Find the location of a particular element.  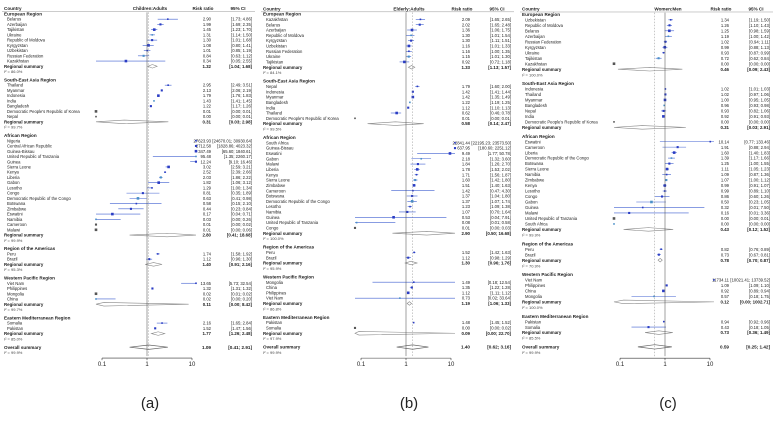

country-label: Kyrgyzstan is located at coordinates (276, 40).